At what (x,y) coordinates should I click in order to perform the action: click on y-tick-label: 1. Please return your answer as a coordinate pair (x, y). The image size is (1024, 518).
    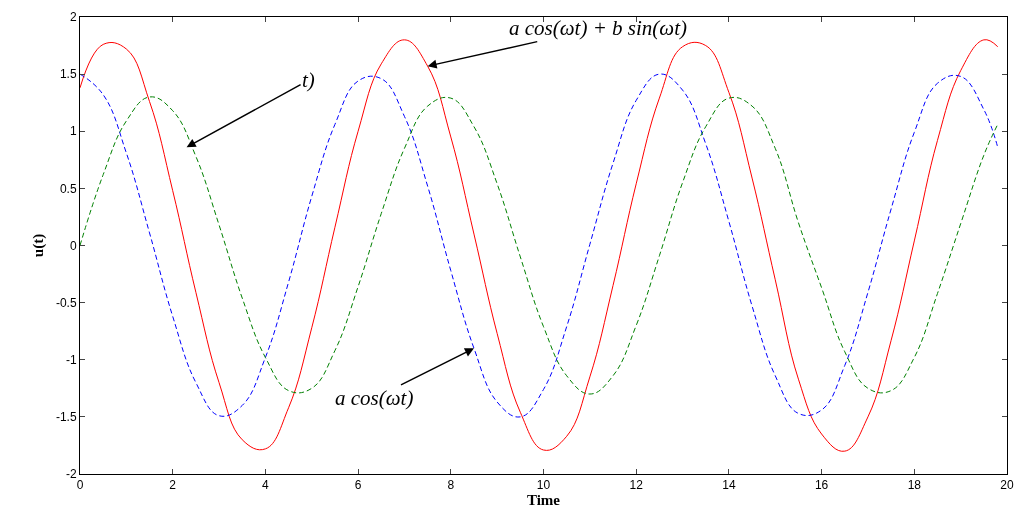
    Looking at the image, I should click on (73, 131).